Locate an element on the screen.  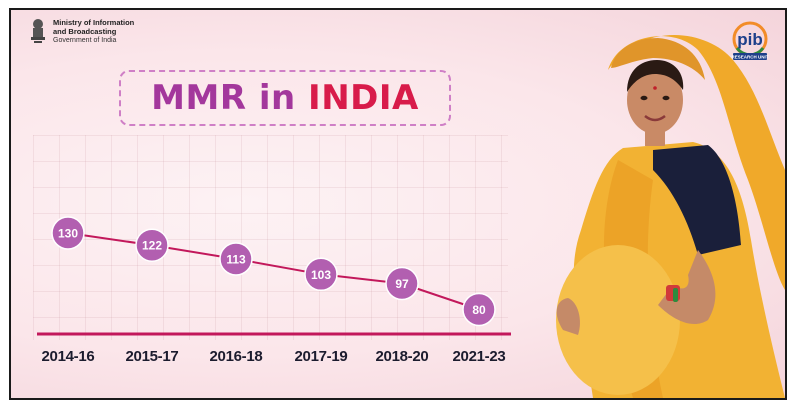
data-label-2018-20: 97 is located at coordinates (402, 284).